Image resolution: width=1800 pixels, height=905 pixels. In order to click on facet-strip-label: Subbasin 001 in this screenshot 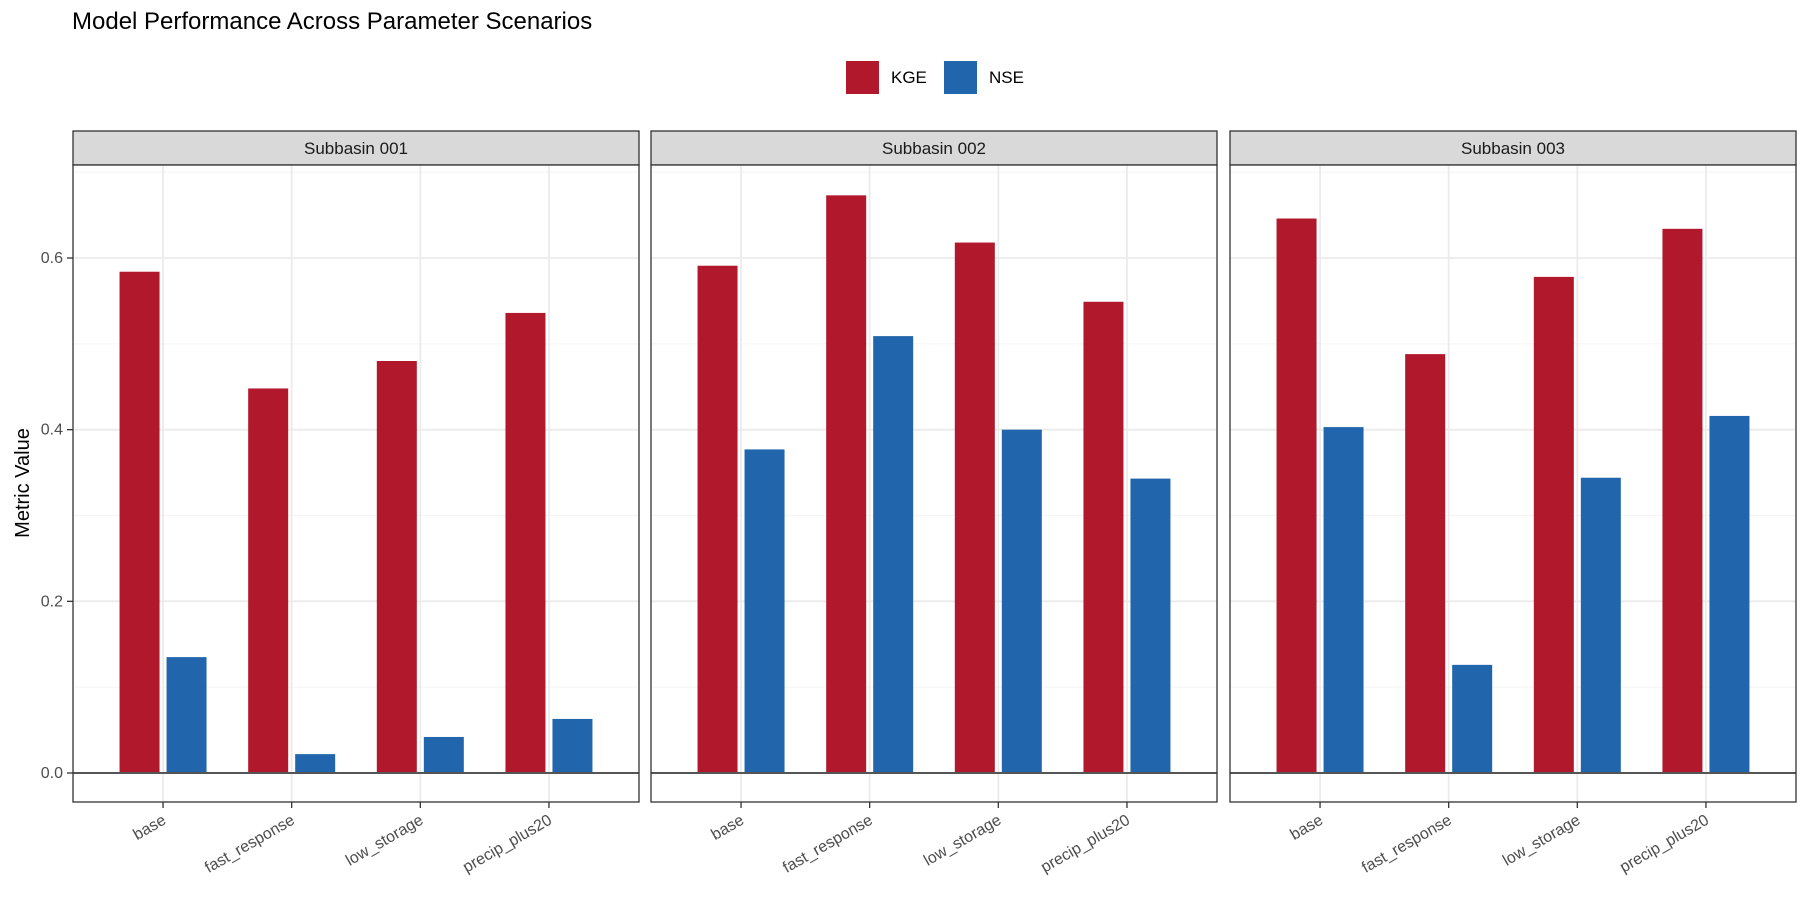, I will do `click(356, 148)`.